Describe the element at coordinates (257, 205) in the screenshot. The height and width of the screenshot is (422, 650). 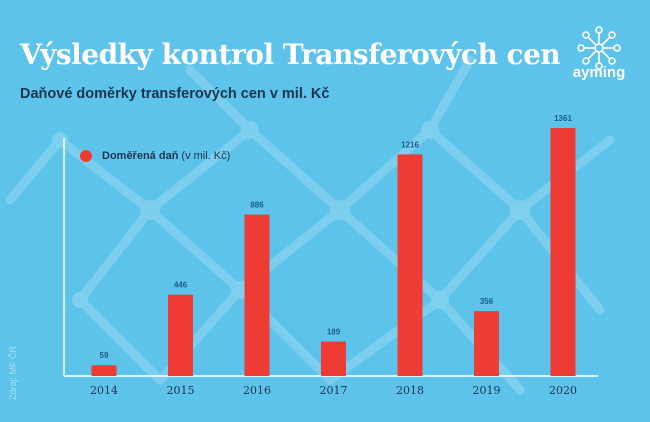
I see `data-label-2016: 886` at that location.